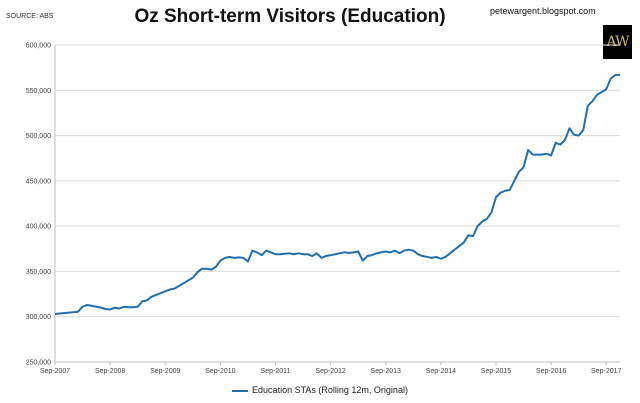 The image size is (640, 403). What do you see at coordinates (441, 371) in the screenshot?
I see `x-tick-label: Sep-2014` at bounding box center [441, 371].